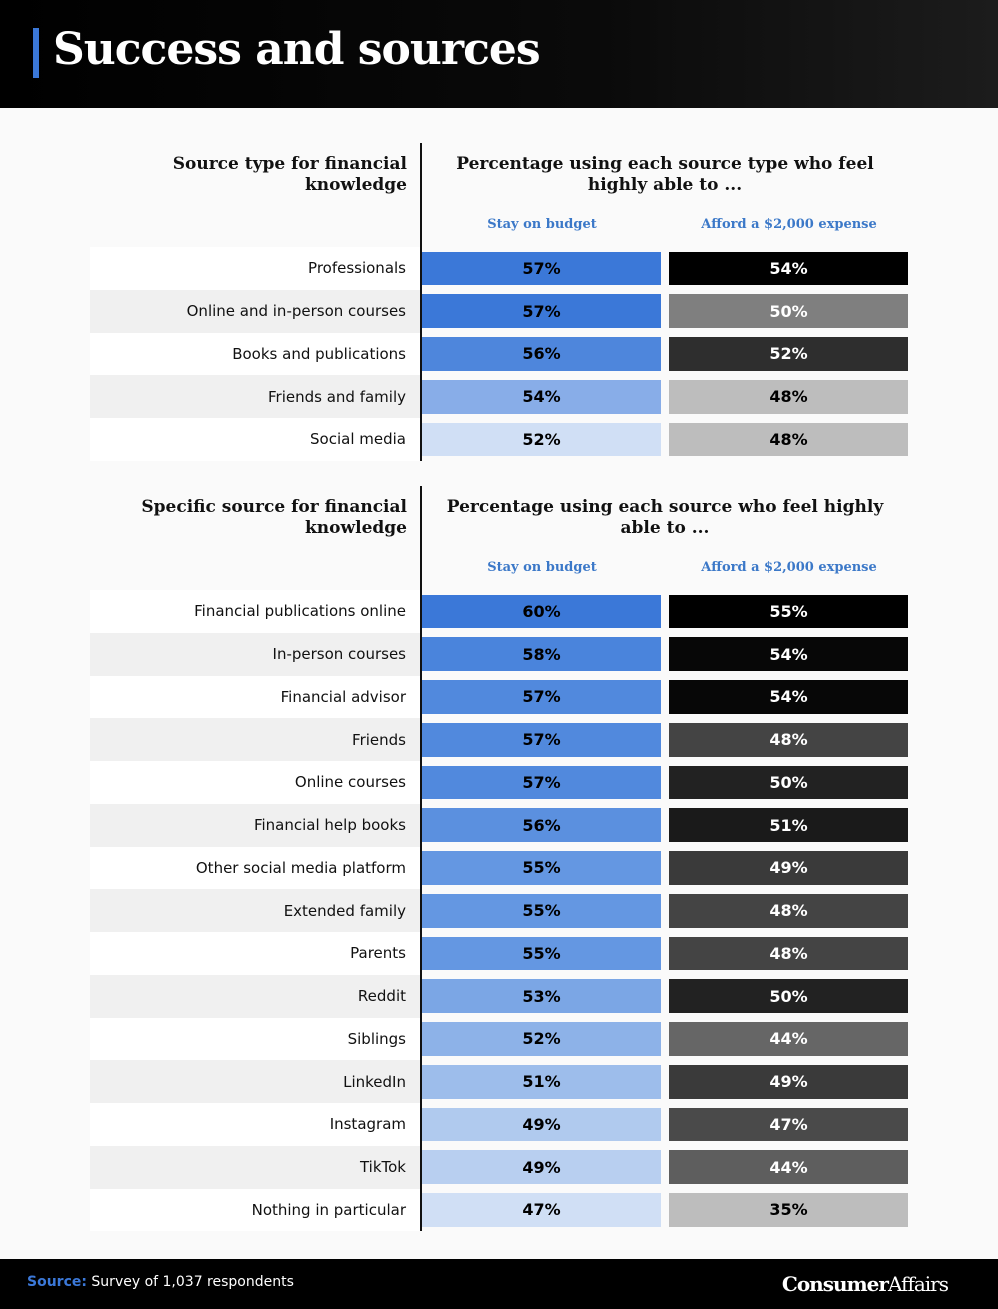 The image size is (998, 1309). I want to click on row-label: In-person courses, so click(255, 654).